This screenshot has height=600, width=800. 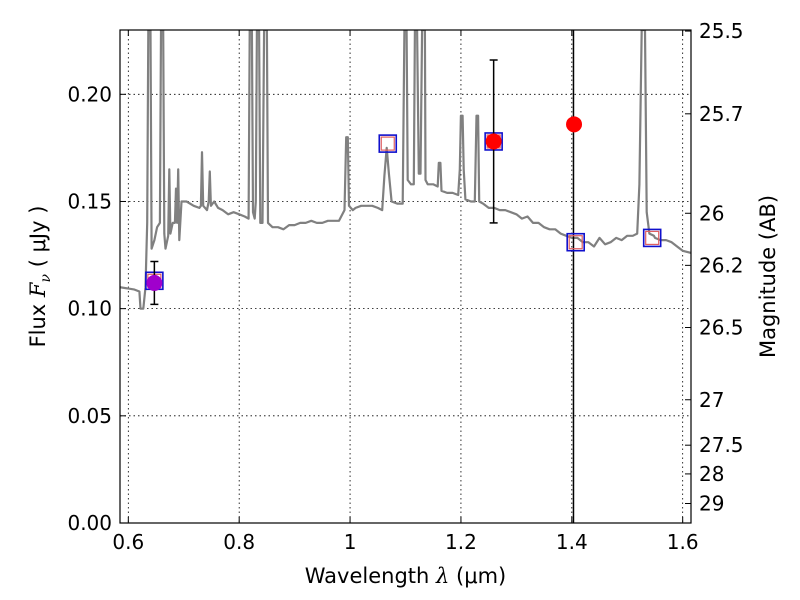 I want to click on y2-axis-label: Magnitude (AB), so click(x=768, y=276).